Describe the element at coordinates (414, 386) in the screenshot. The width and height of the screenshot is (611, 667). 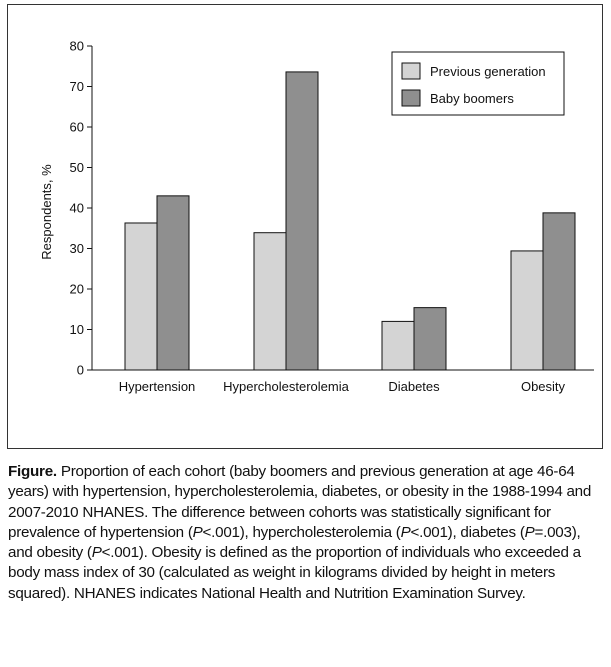
I see `x-category-label: Diabetes` at that location.